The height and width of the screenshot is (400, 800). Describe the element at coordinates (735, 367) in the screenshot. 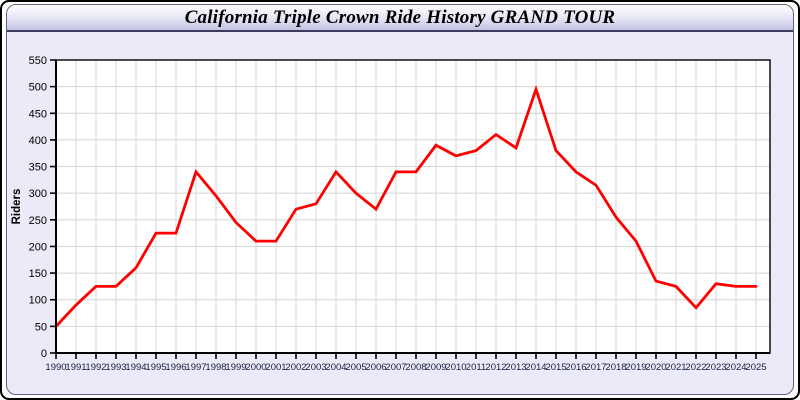

I see `x-tick-label: 2024` at that location.